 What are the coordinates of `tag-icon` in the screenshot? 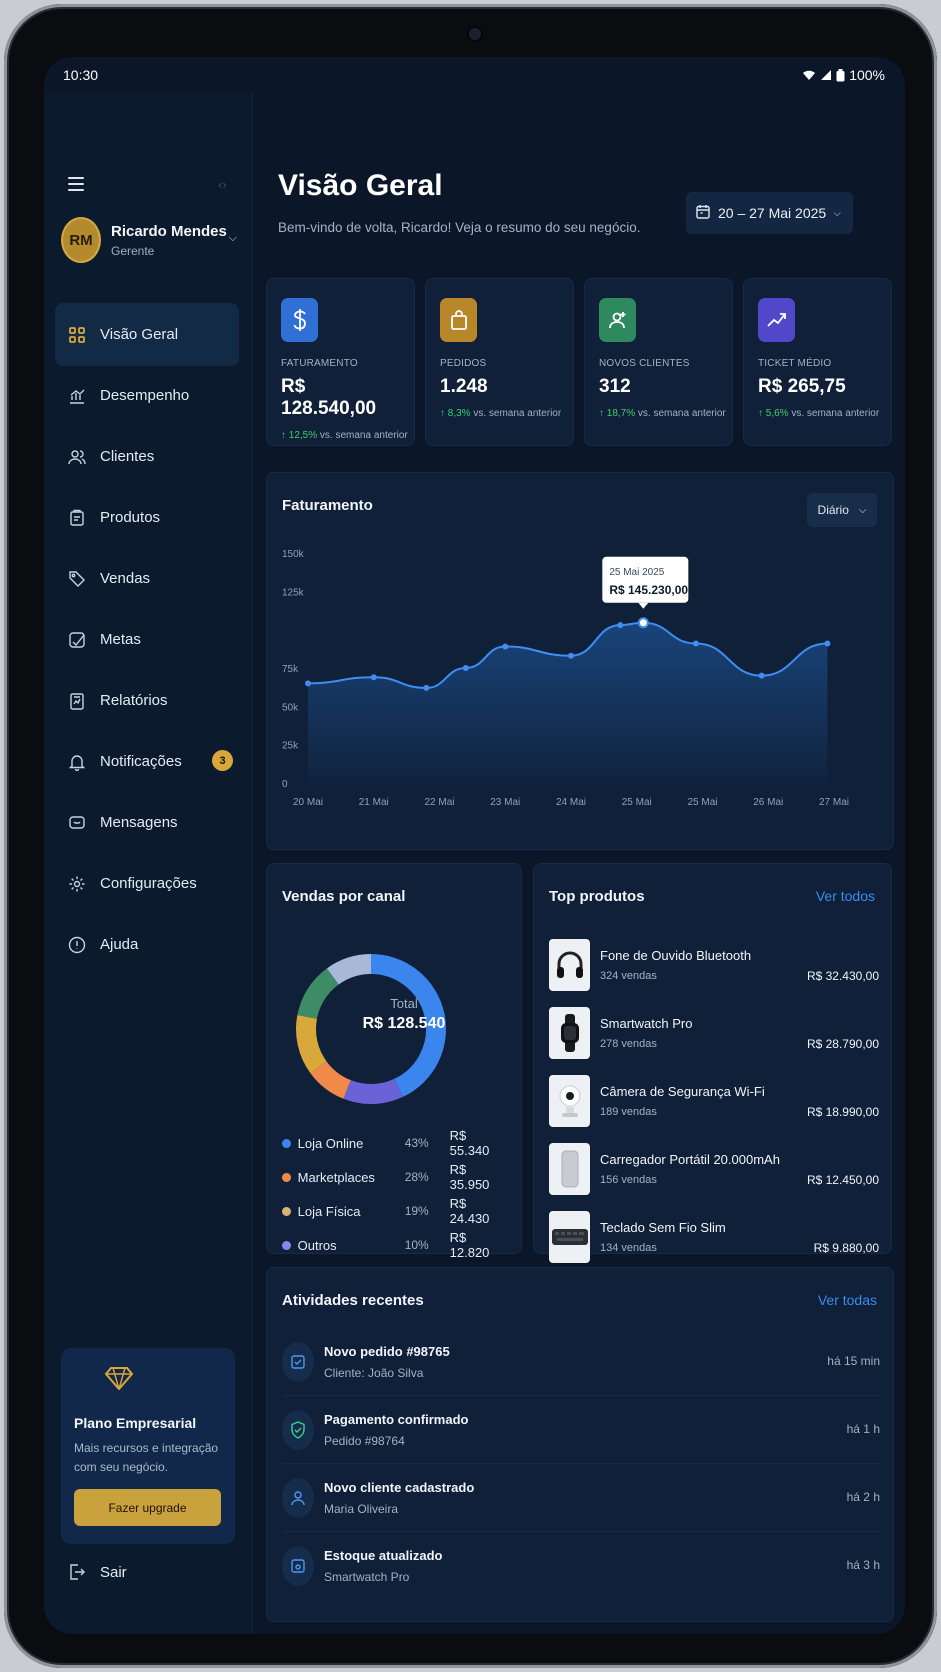 It's located at (77, 579).